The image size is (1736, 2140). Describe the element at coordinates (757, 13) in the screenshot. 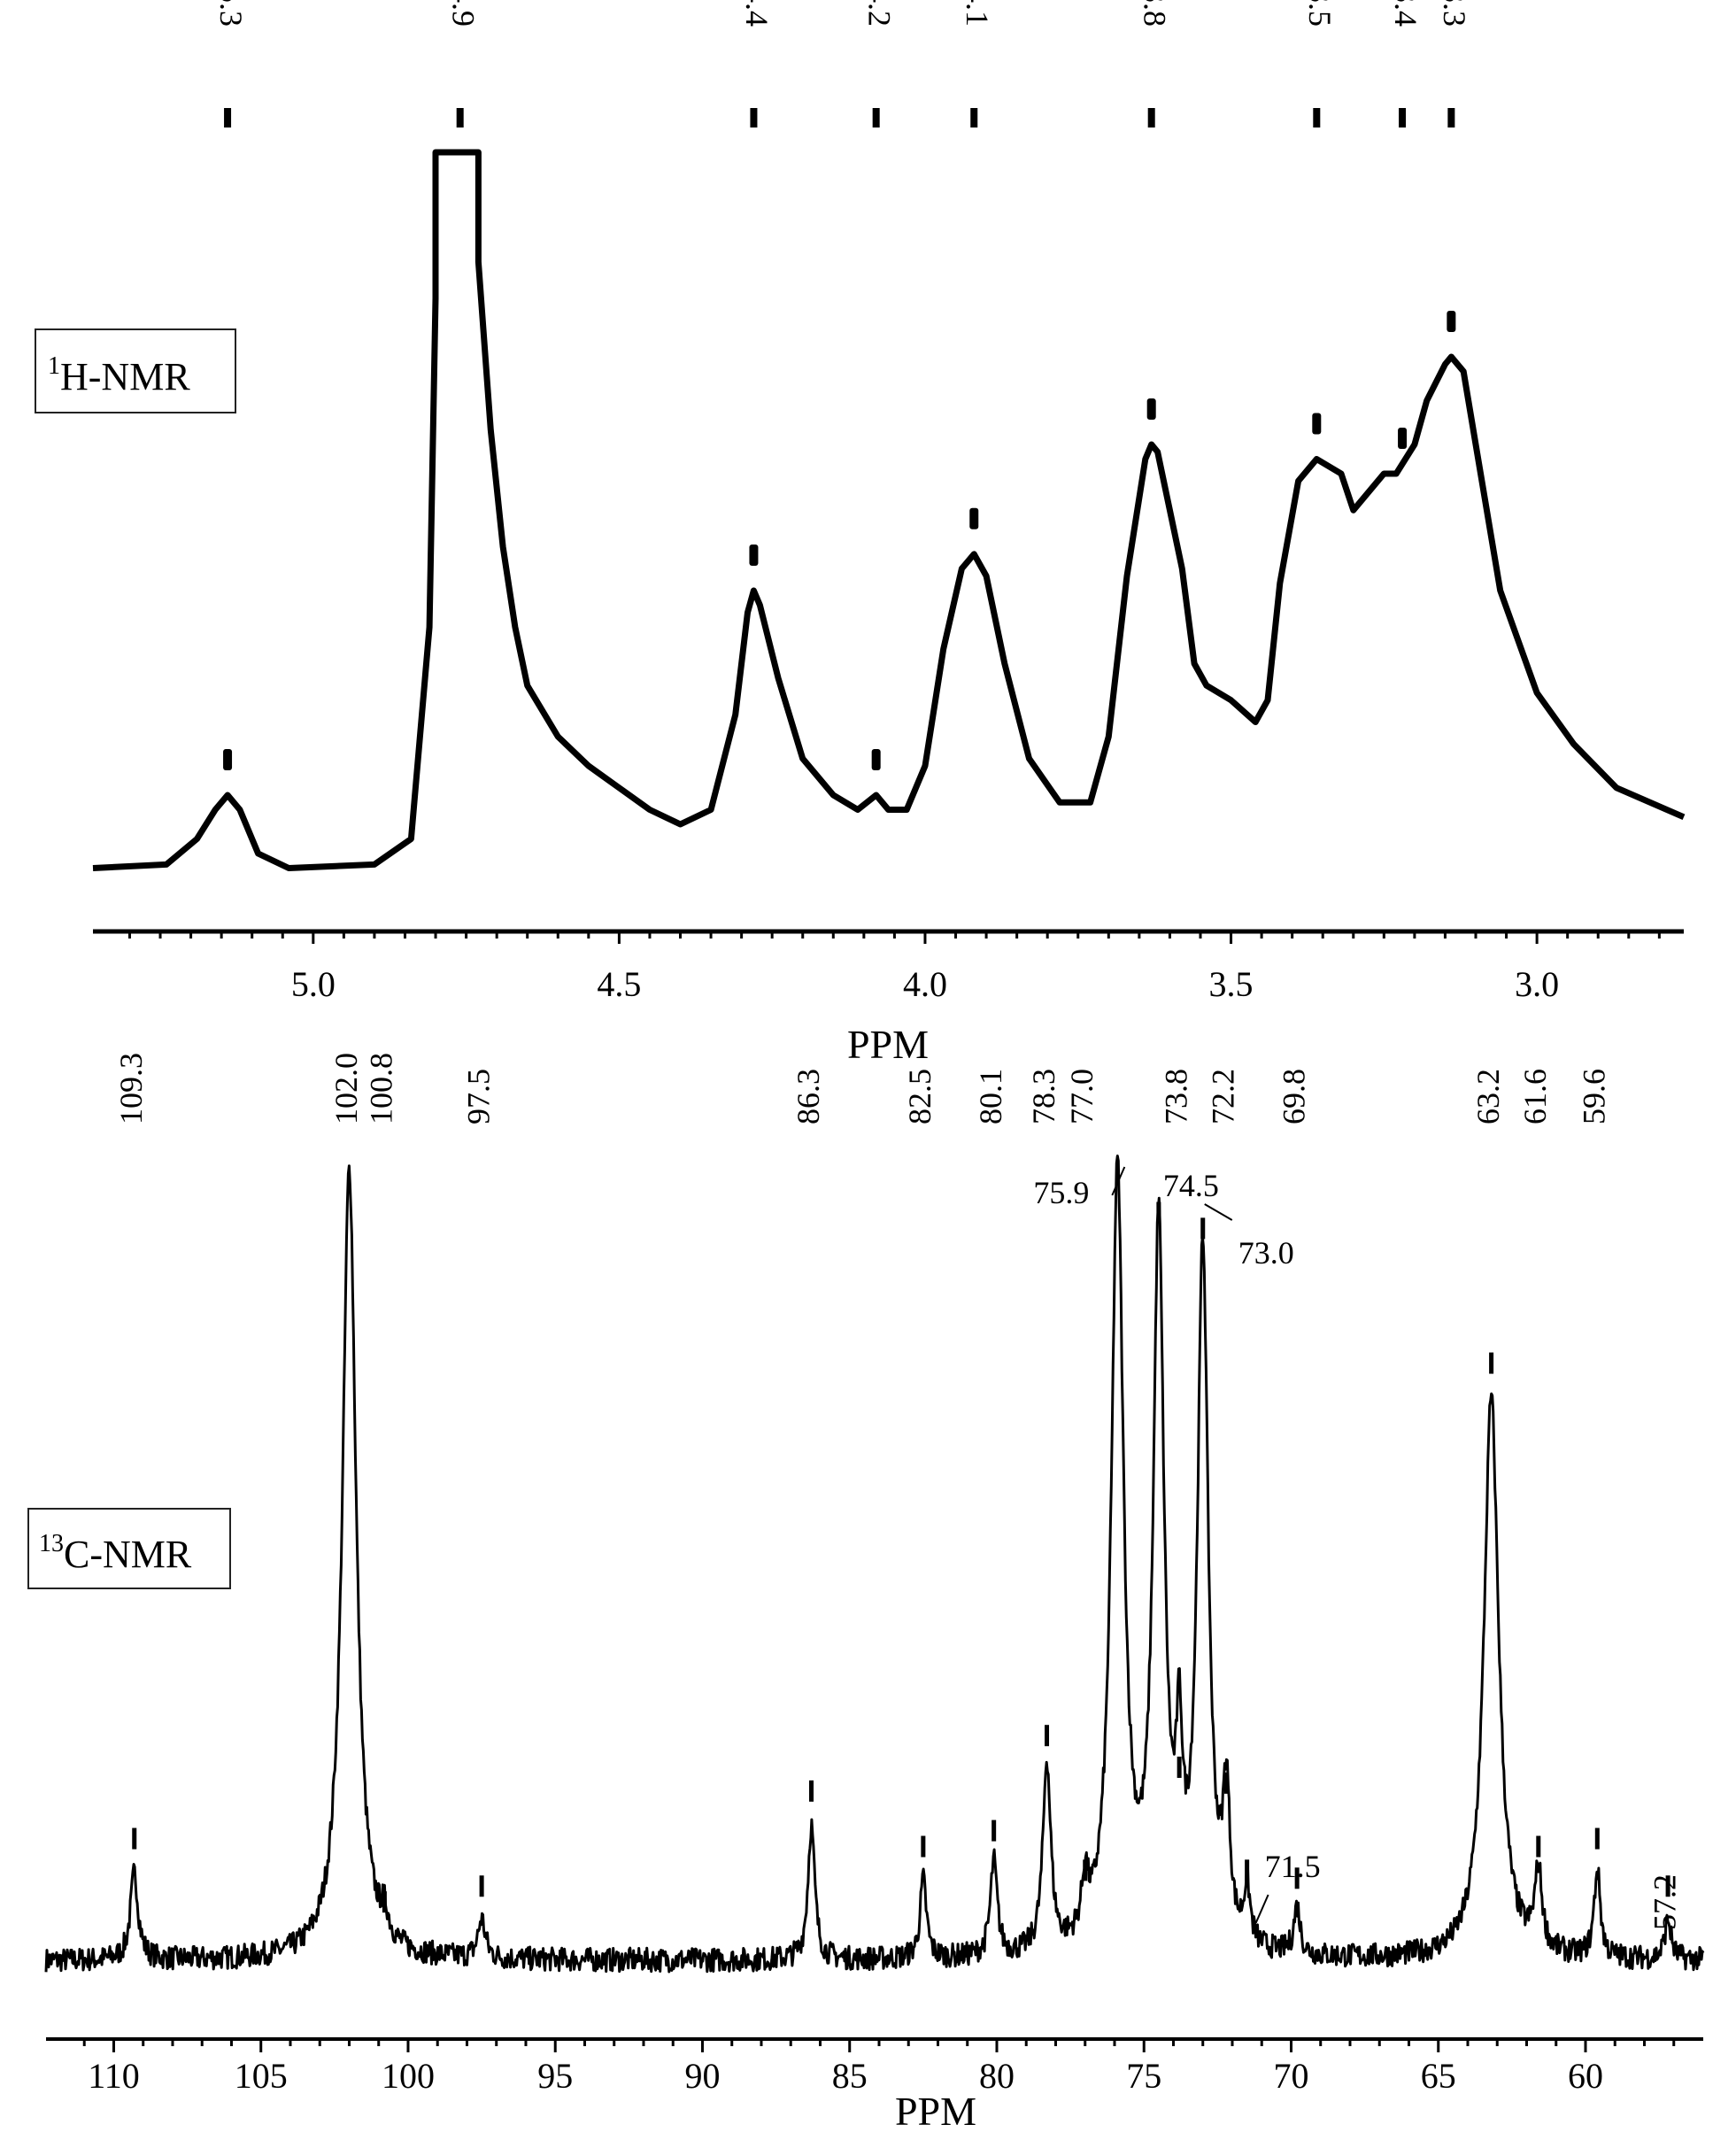

I see `h-peak-label: 4.4` at that location.